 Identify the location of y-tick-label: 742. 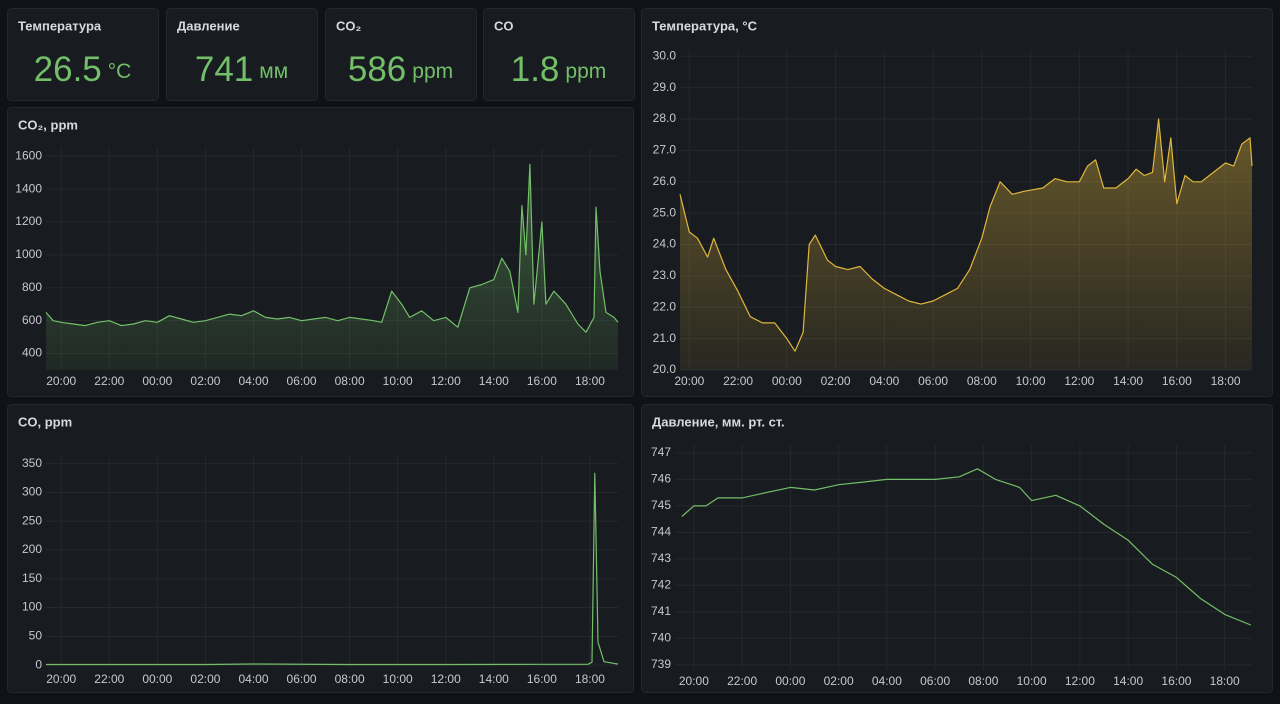
(661, 584).